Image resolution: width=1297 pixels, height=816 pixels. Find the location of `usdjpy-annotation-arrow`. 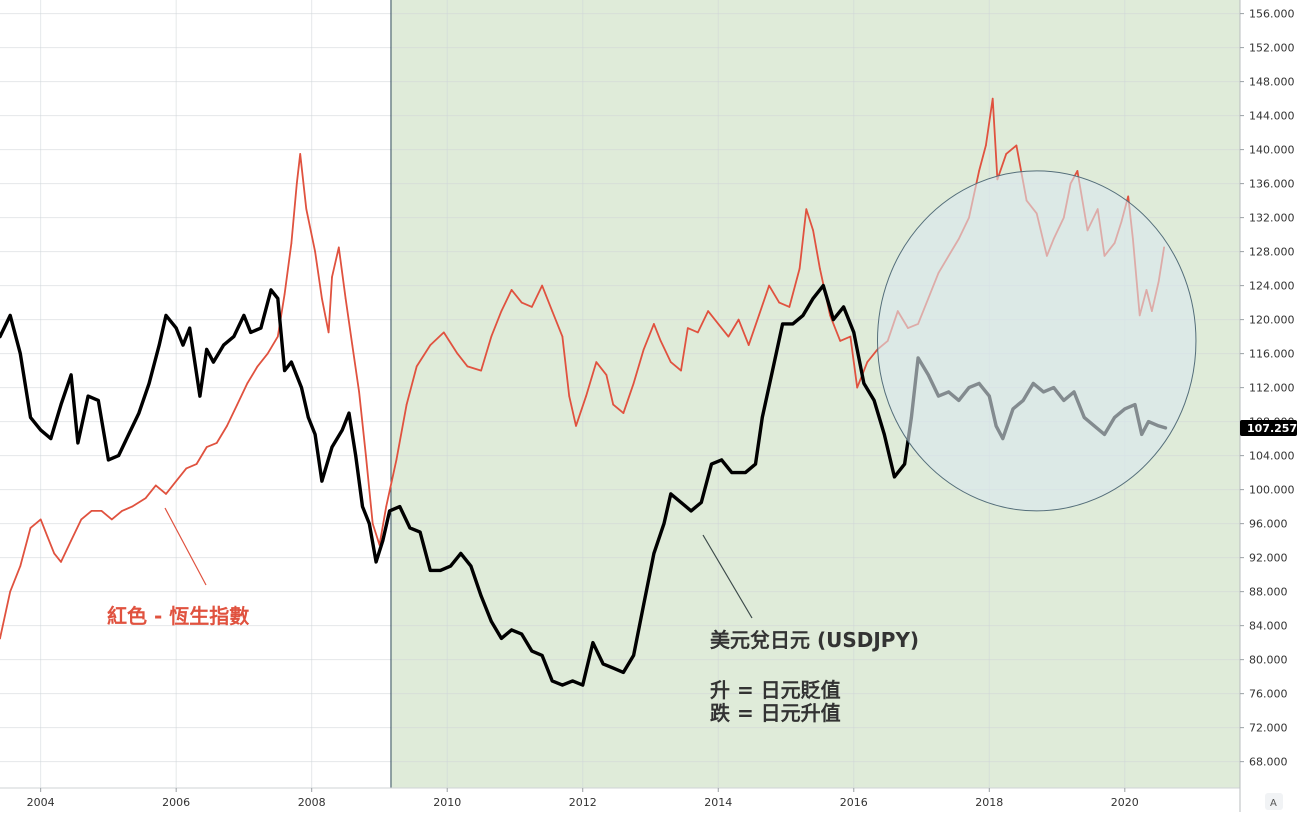

usdjpy-annotation-arrow is located at coordinates (727, 576).